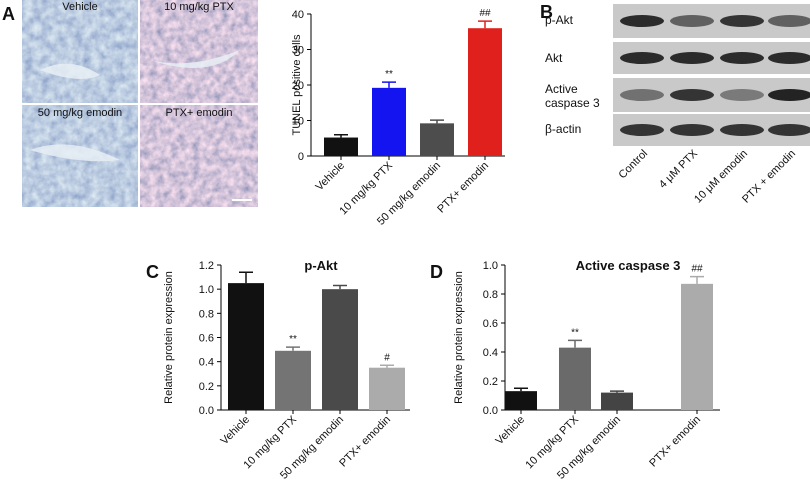  Describe the element at coordinates (80, 113) in the screenshot. I see `micrograph-label: 50 mg/kg emodin` at that location.